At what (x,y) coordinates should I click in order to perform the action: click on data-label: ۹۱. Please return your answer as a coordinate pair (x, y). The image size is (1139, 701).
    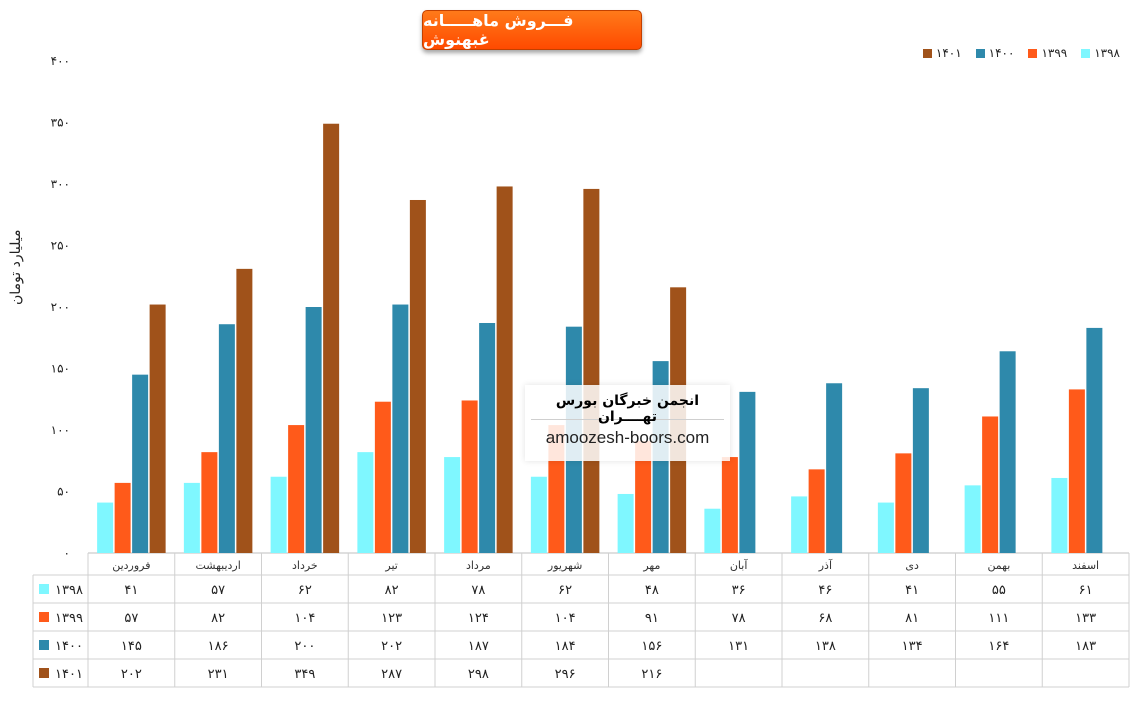
    Looking at the image, I should click on (652, 618).